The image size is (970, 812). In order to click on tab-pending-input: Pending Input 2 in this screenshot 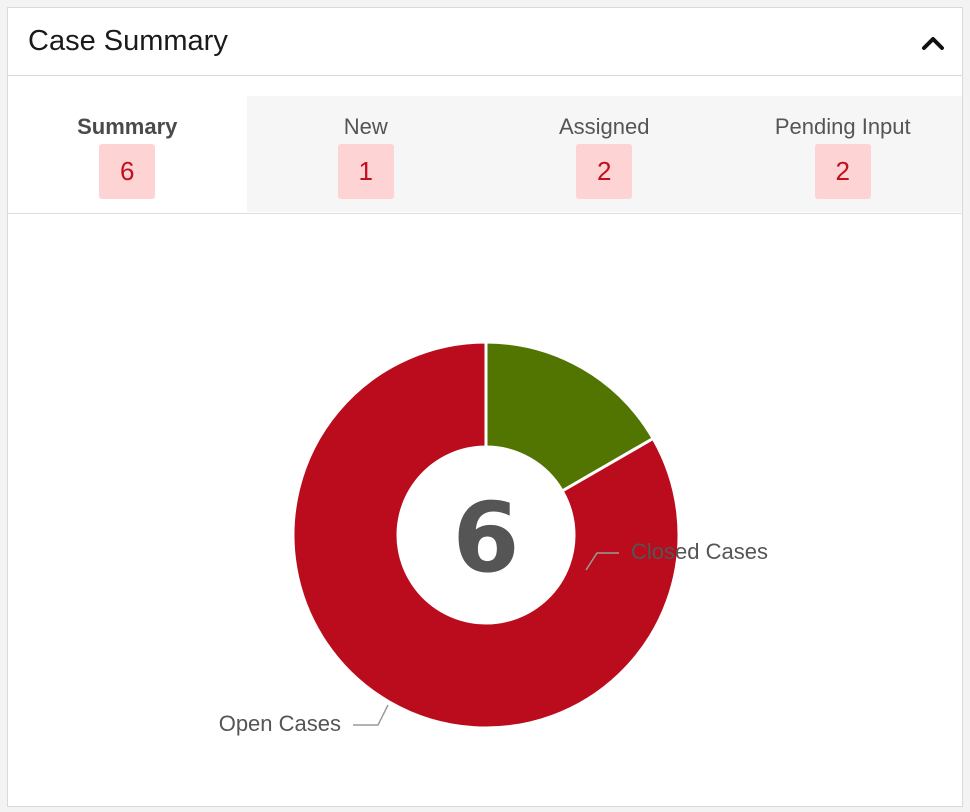, I will do `click(842, 154)`.